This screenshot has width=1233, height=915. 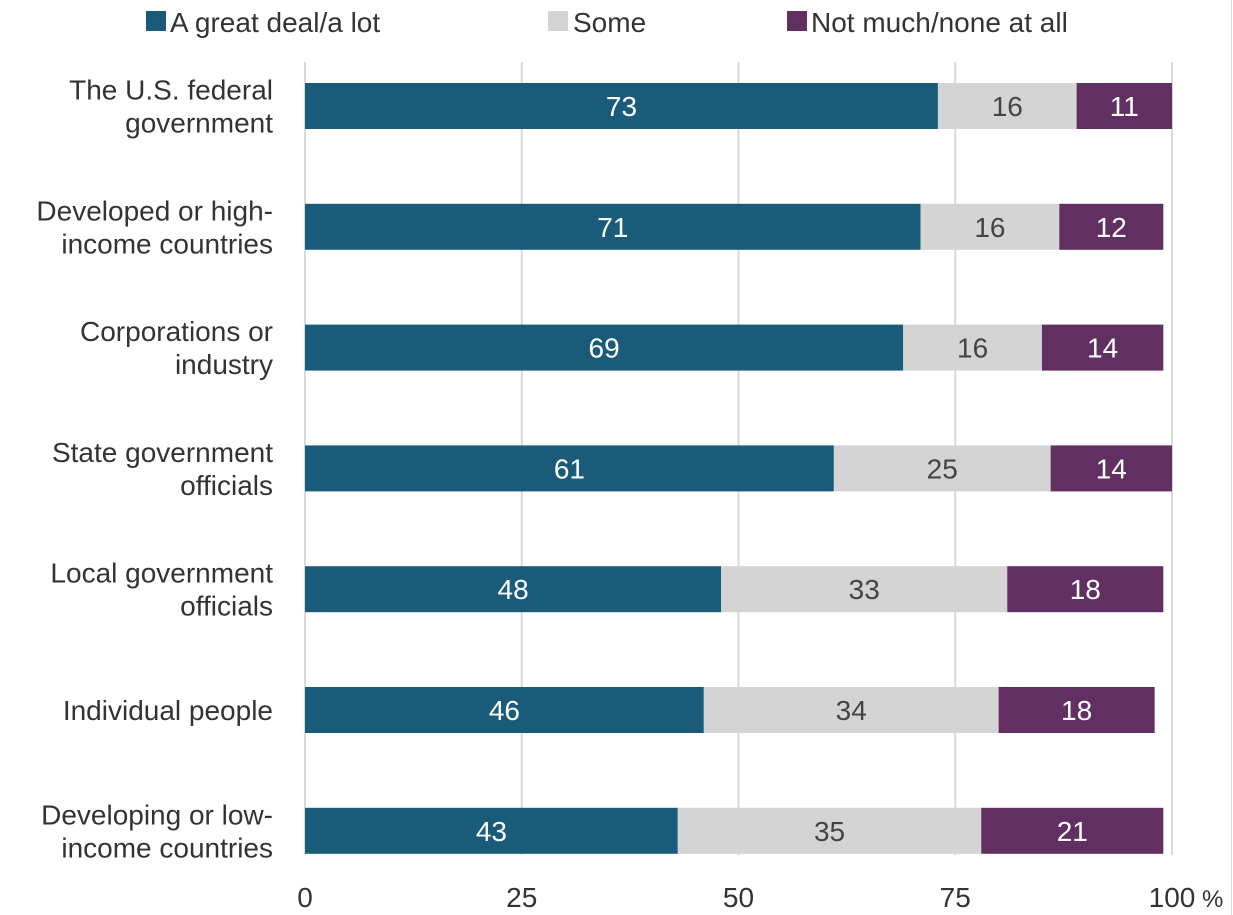 I want to click on data-label: 34, so click(x=851, y=710).